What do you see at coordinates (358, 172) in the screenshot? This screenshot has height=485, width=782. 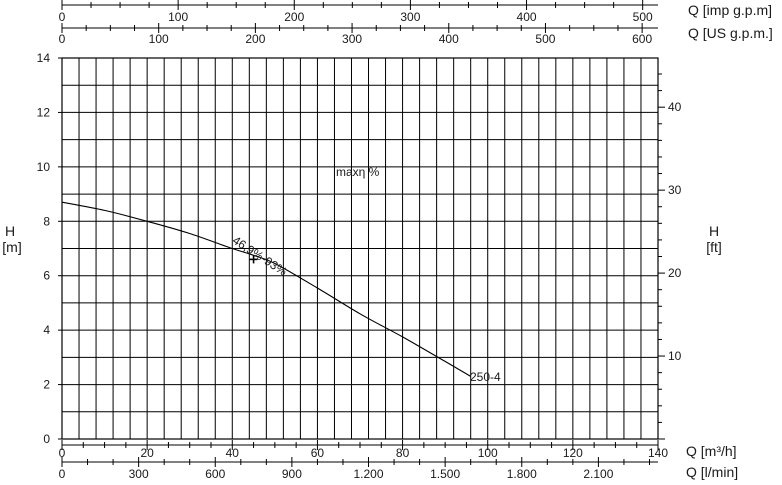 I see `max-efficiency-annotation: maxη %` at bounding box center [358, 172].